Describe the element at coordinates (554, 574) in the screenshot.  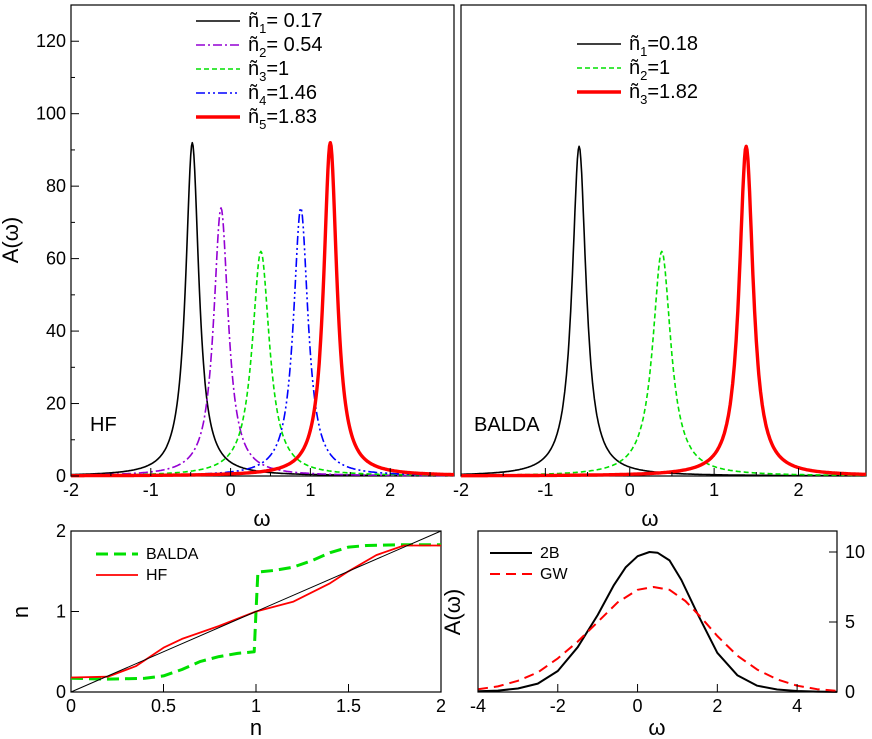
I see `legend-label: GW` at that location.